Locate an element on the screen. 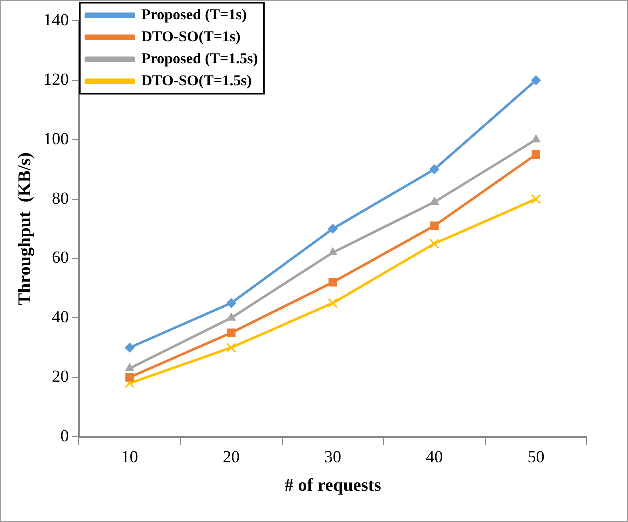 Image resolution: width=628 pixels, height=522 pixels. x-axis-title: # of requests is located at coordinates (333, 484).